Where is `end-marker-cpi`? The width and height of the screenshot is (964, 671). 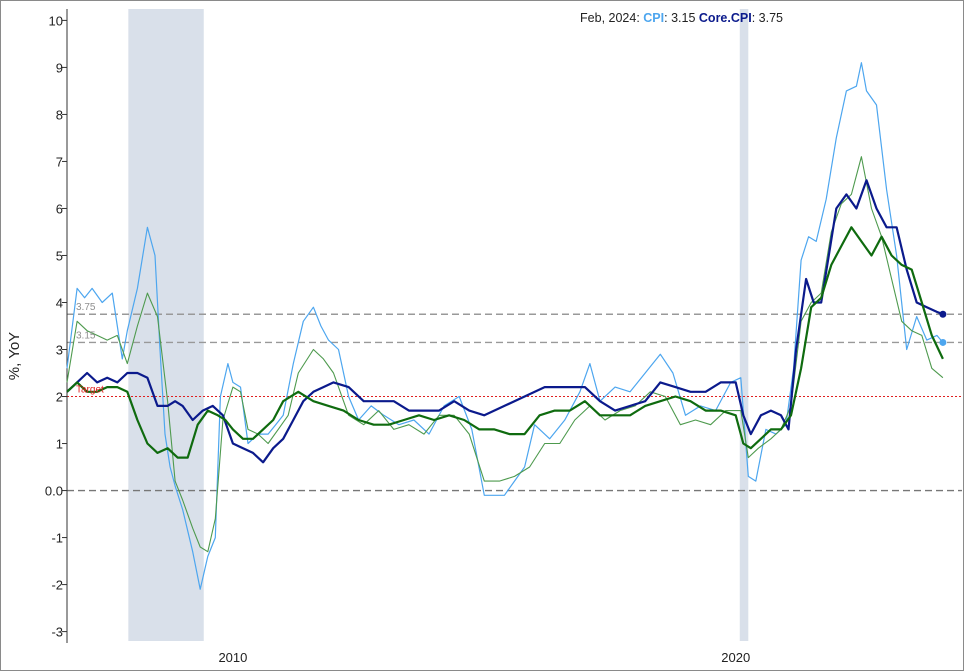
end-marker-cpi is located at coordinates (943, 342).